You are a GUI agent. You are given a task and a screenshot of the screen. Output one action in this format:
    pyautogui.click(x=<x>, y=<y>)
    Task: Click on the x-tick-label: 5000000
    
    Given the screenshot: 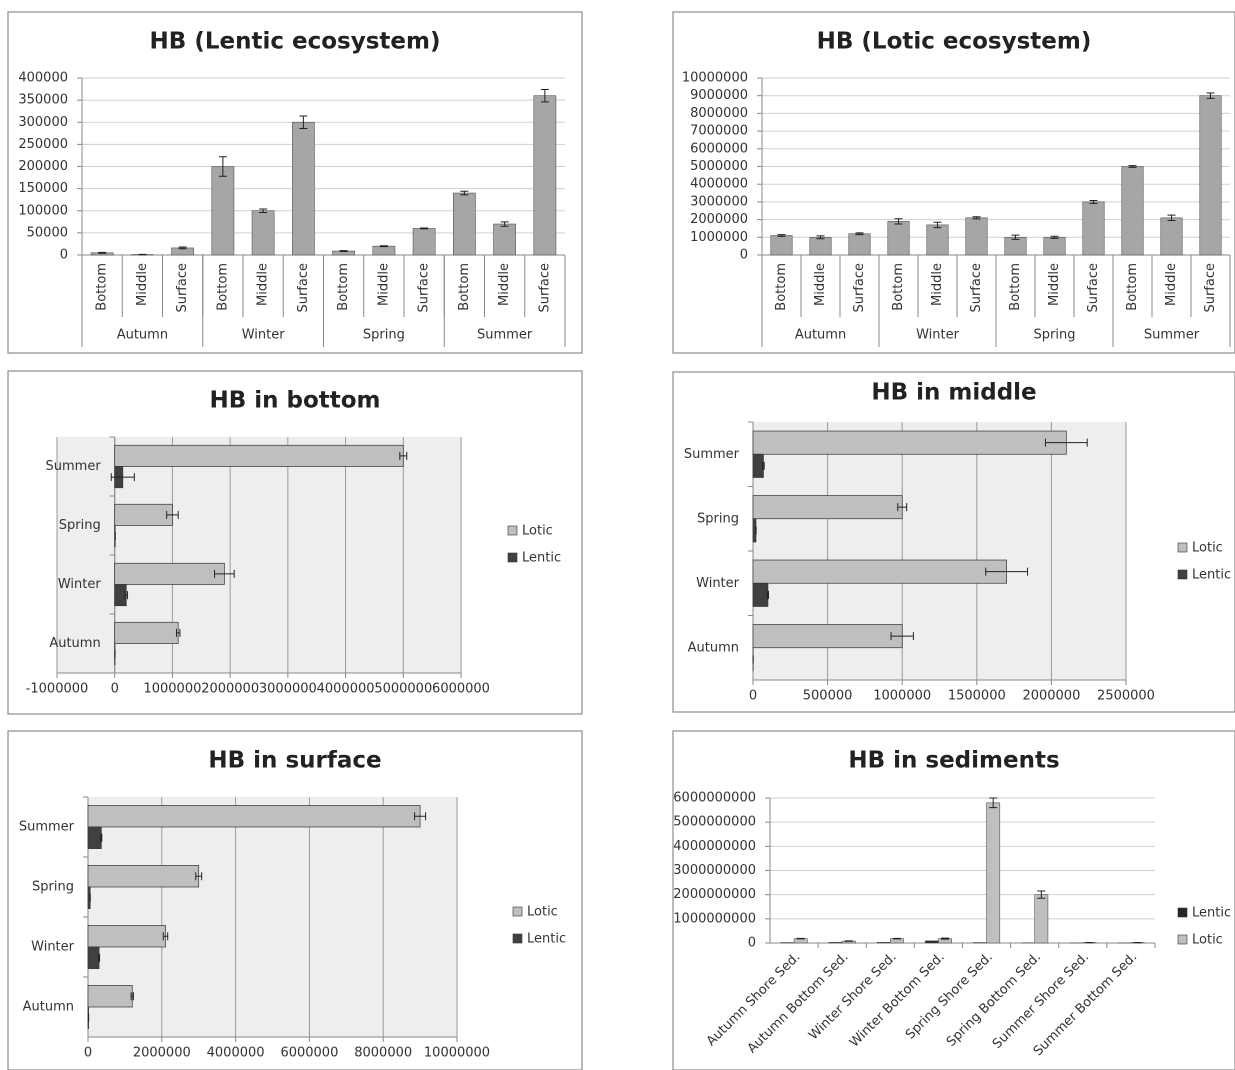 What is the action you would take?
    pyautogui.click(x=403, y=689)
    